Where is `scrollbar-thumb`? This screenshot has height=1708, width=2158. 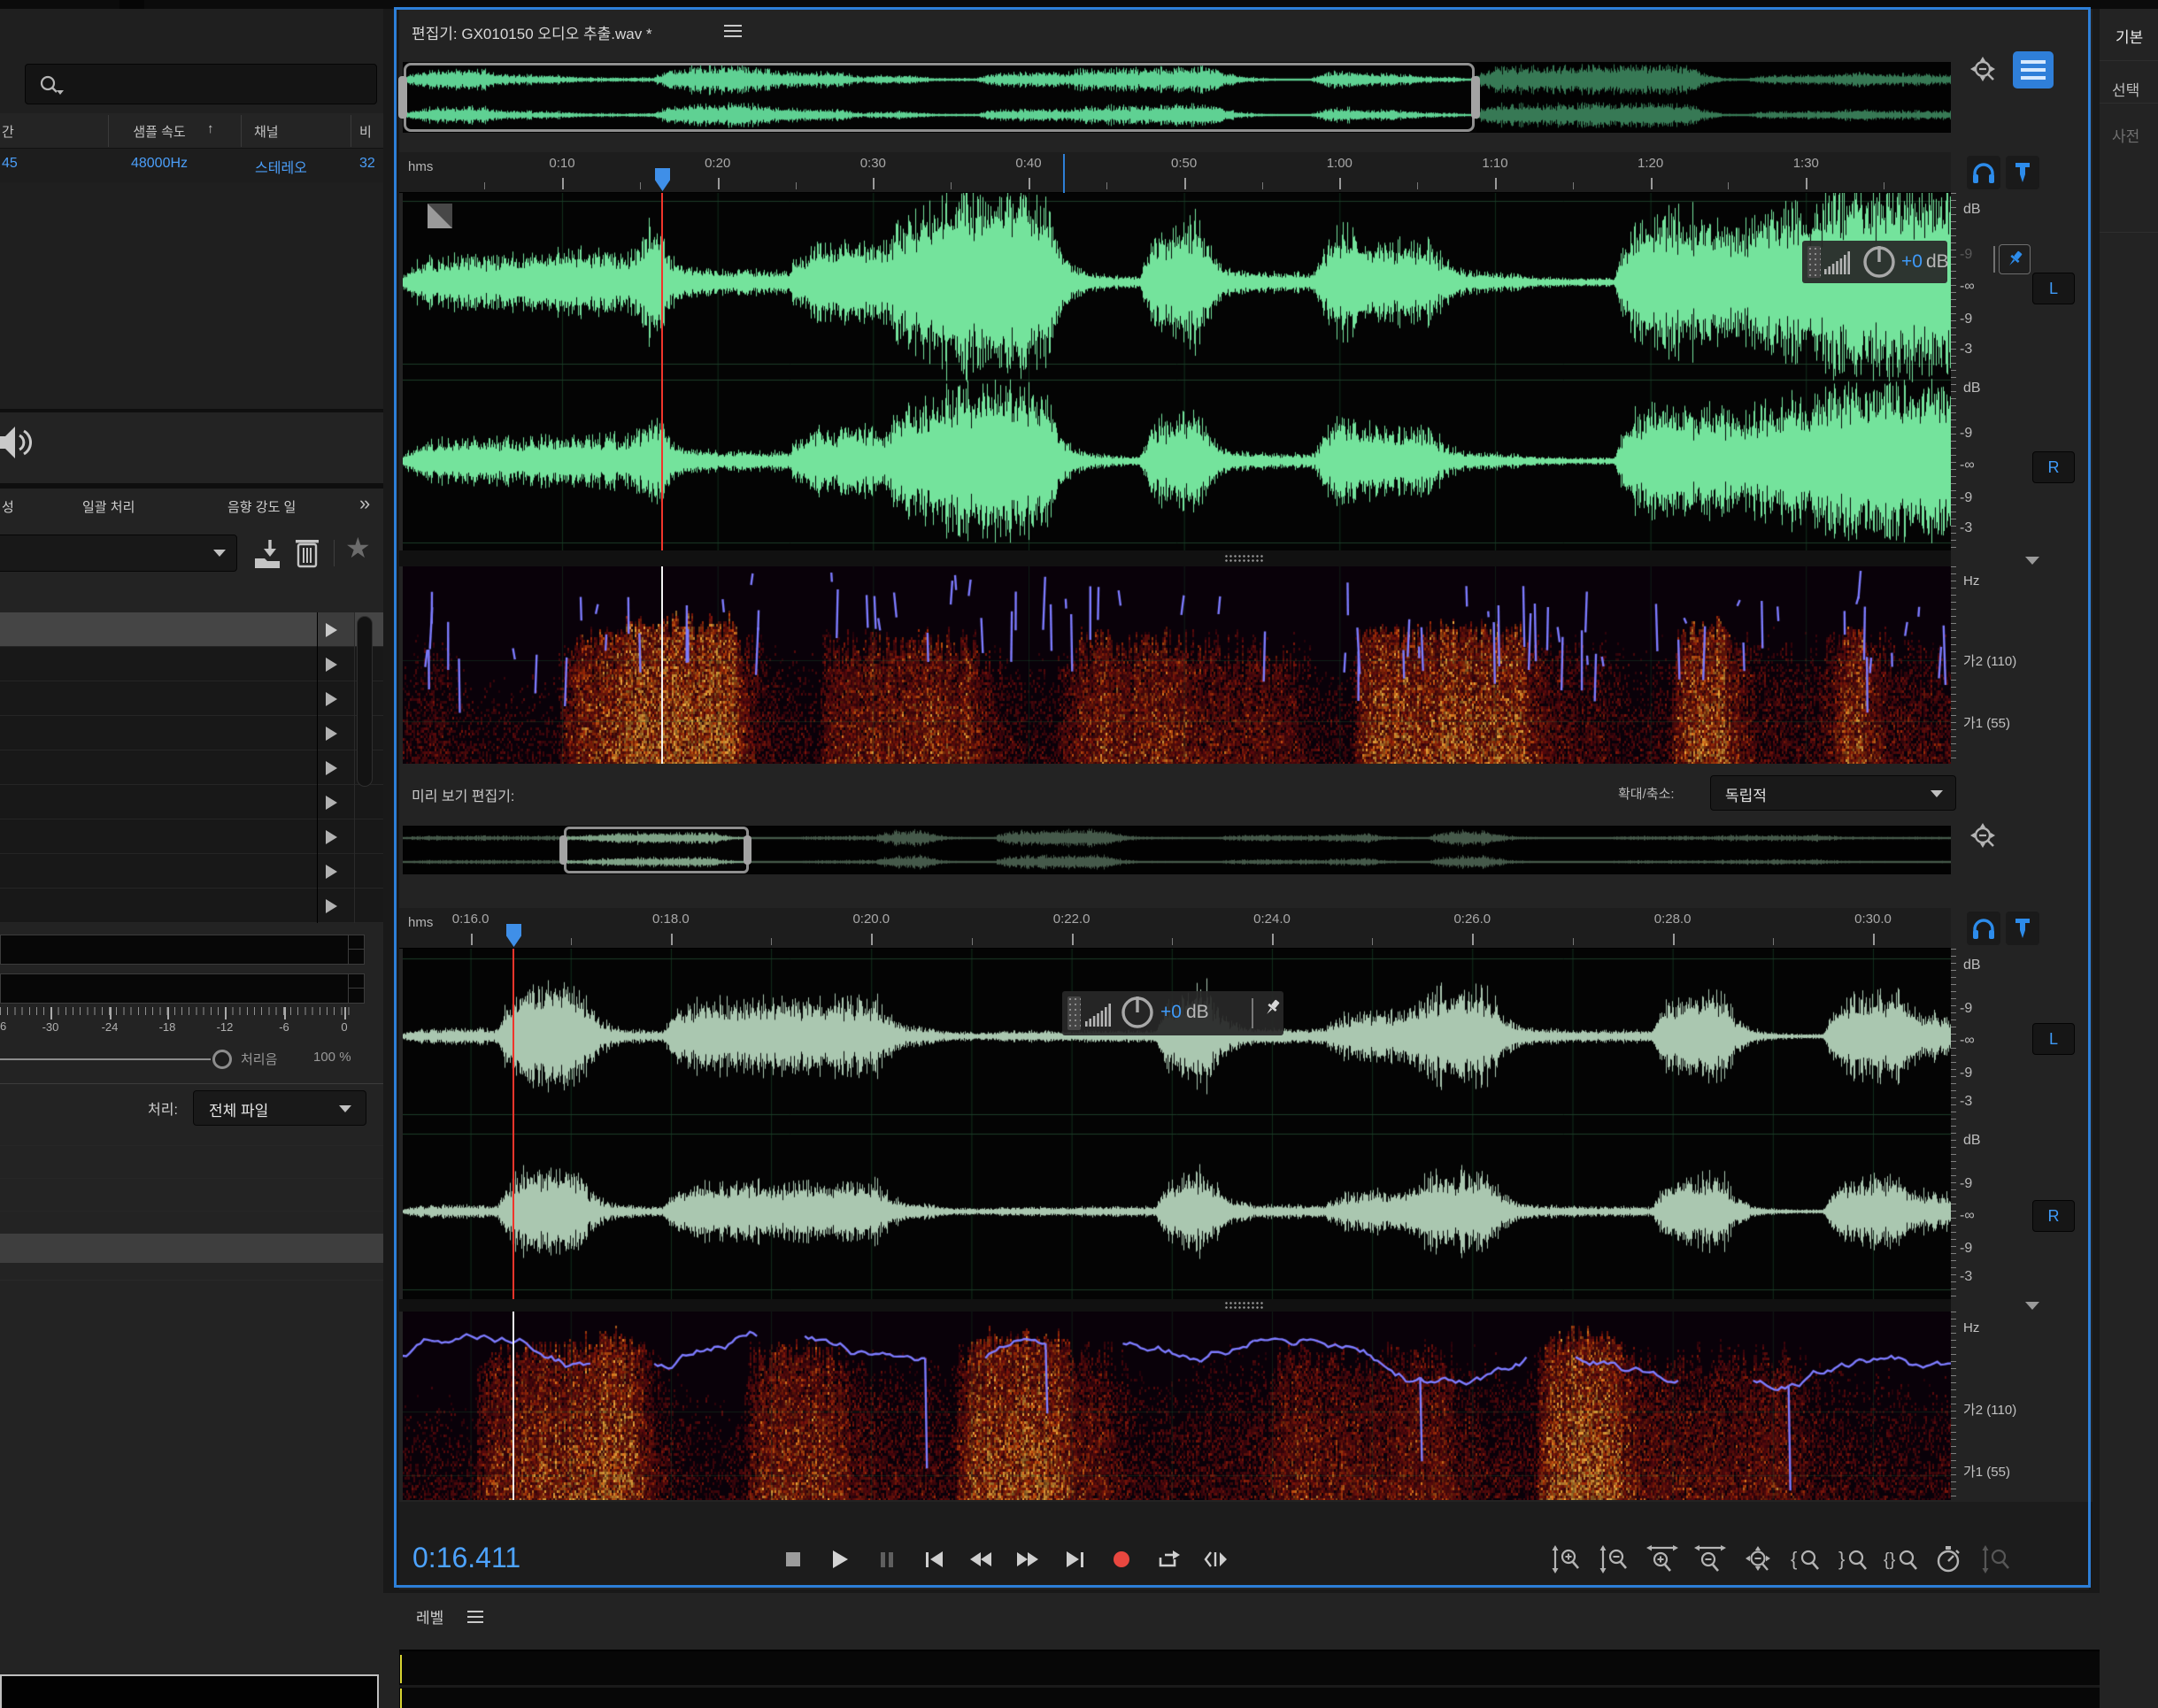
scrollbar-thumb is located at coordinates (365, 701).